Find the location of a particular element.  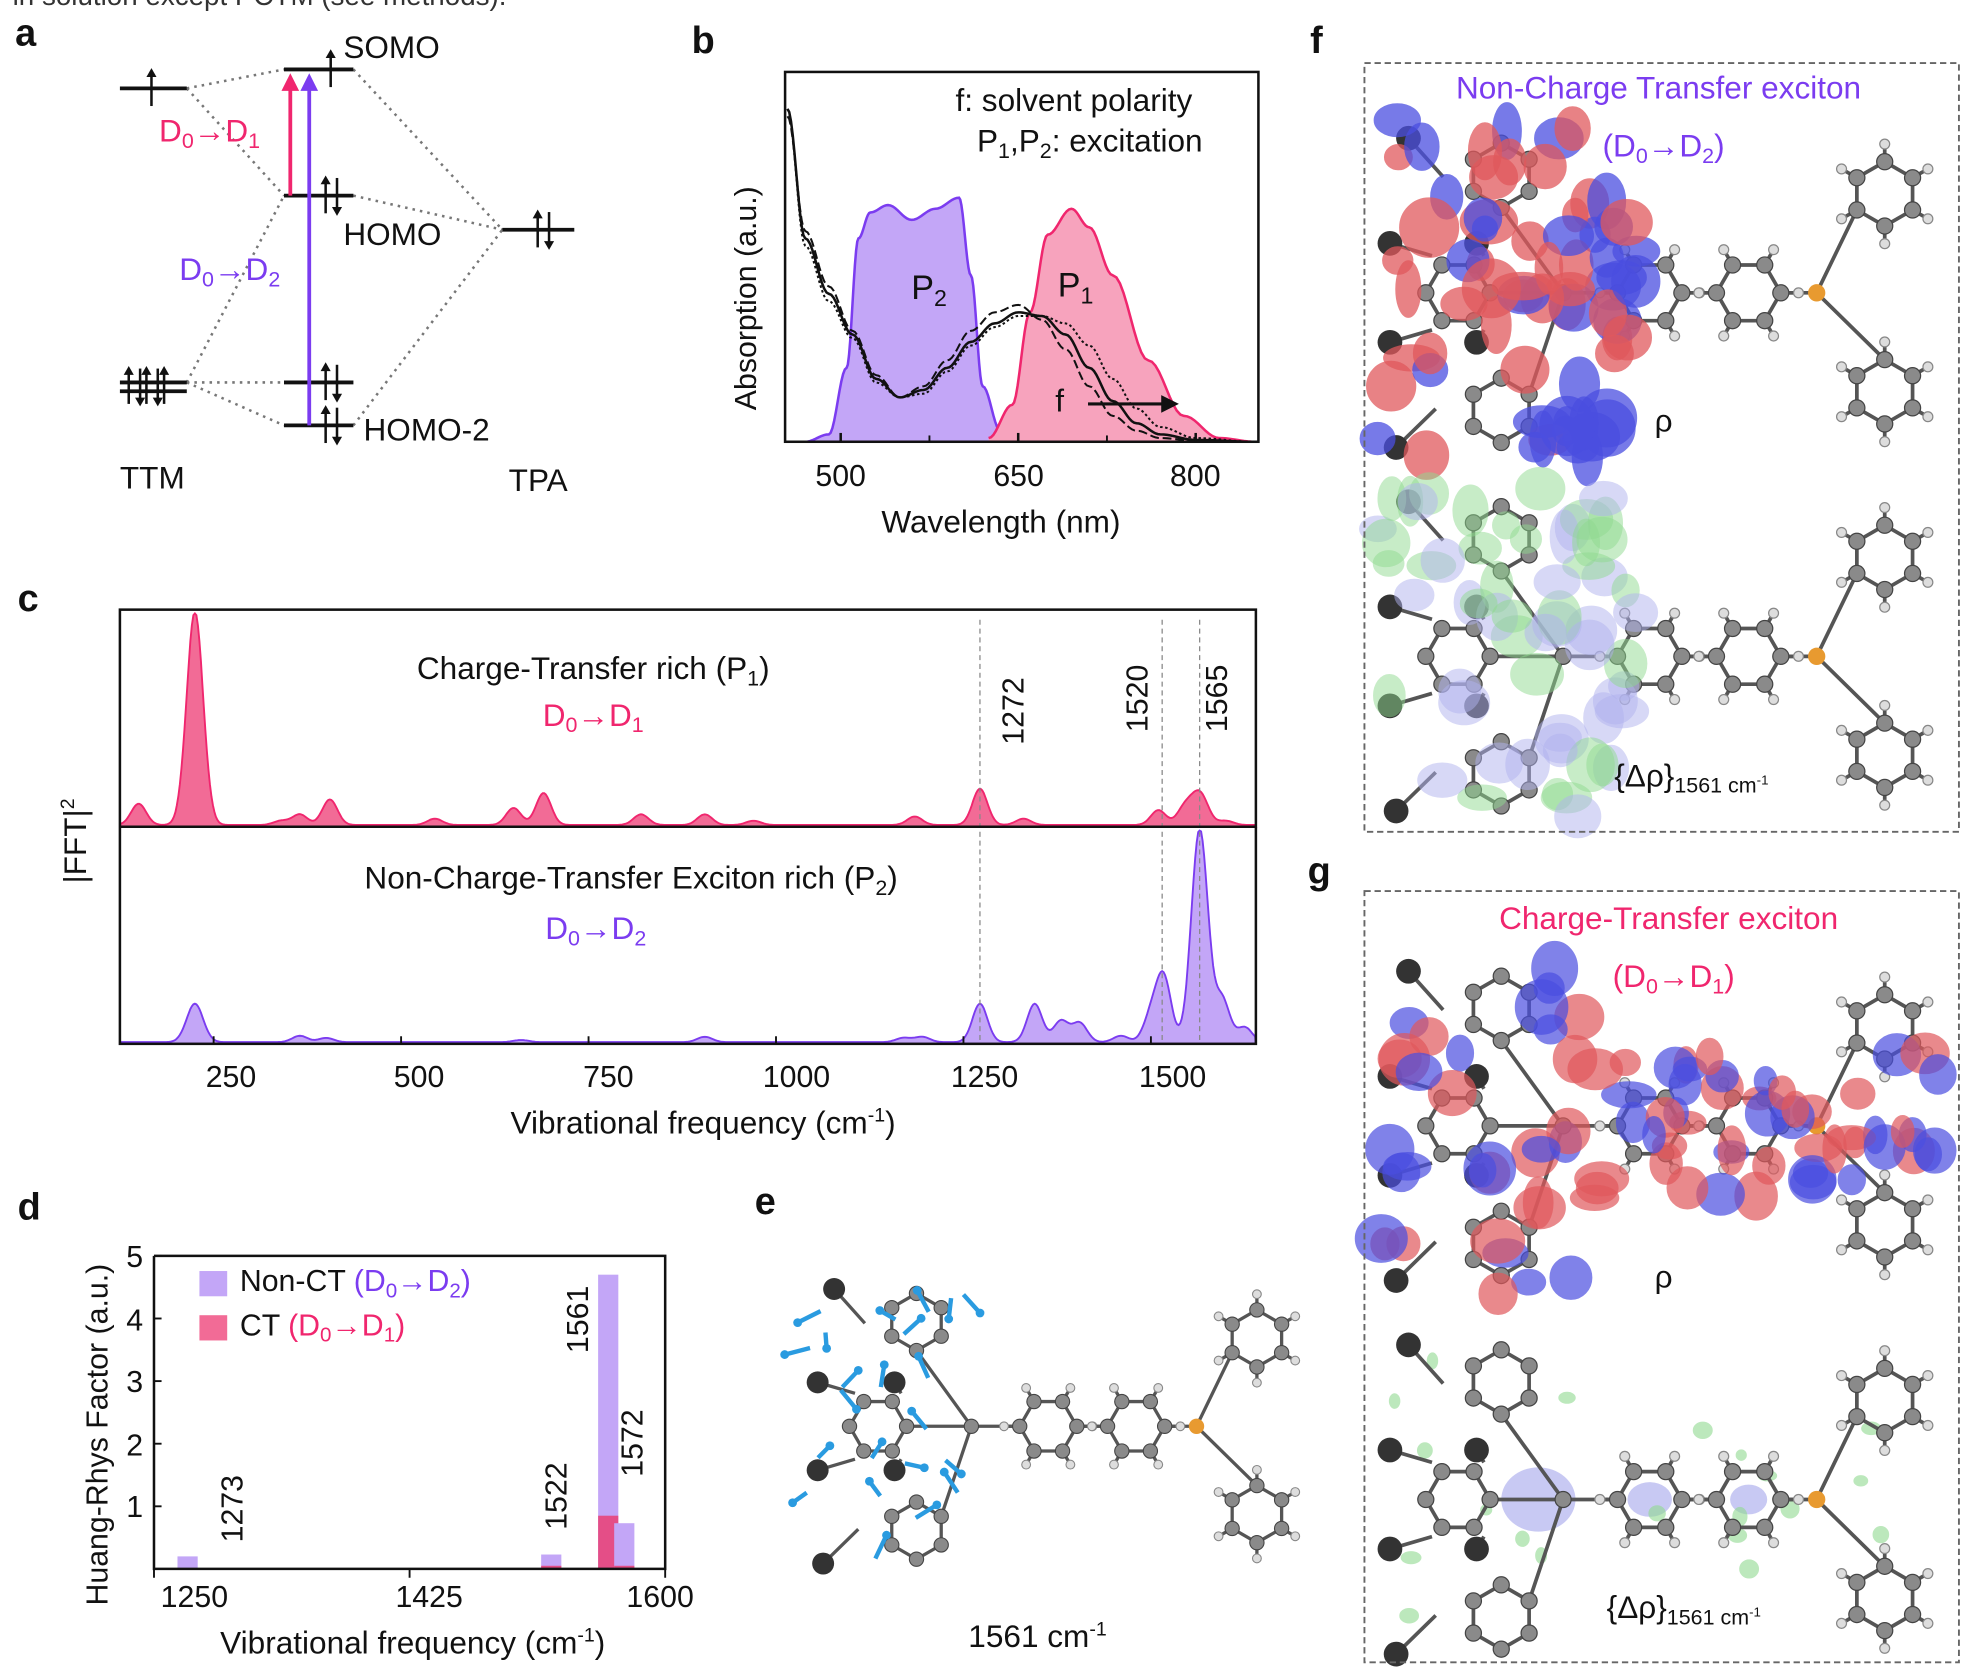

excitation-area-P1 is located at coordinates (1121, 325).